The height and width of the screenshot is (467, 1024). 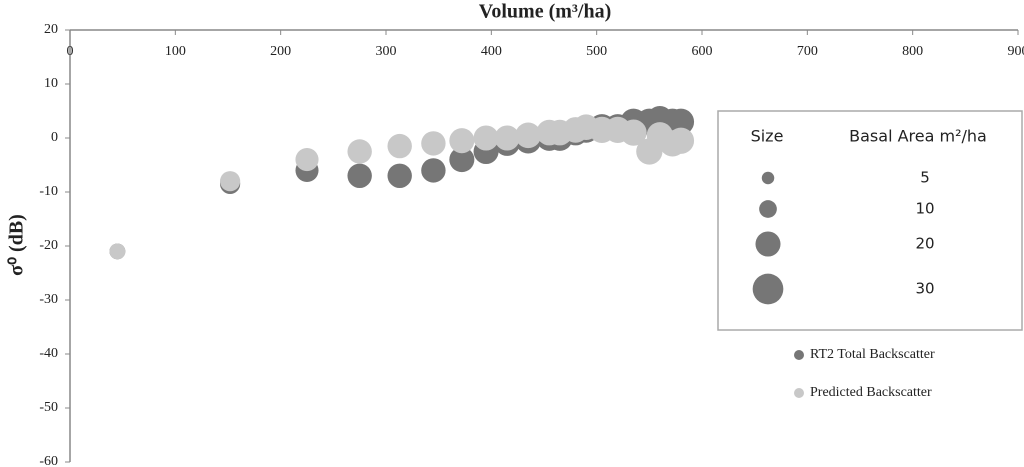 What do you see at coordinates (596, 51) in the screenshot?
I see `x-tick-label: 500` at bounding box center [596, 51].